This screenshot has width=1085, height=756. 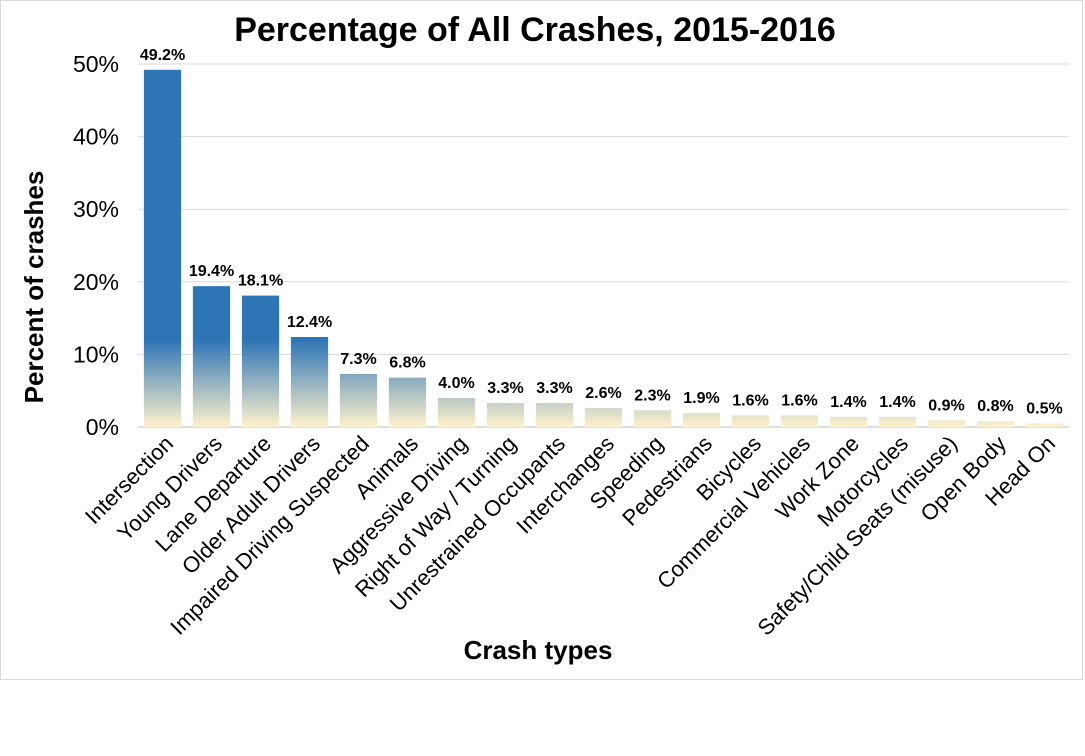 I want to click on y-tick-label: 50%, so click(x=96, y=64).